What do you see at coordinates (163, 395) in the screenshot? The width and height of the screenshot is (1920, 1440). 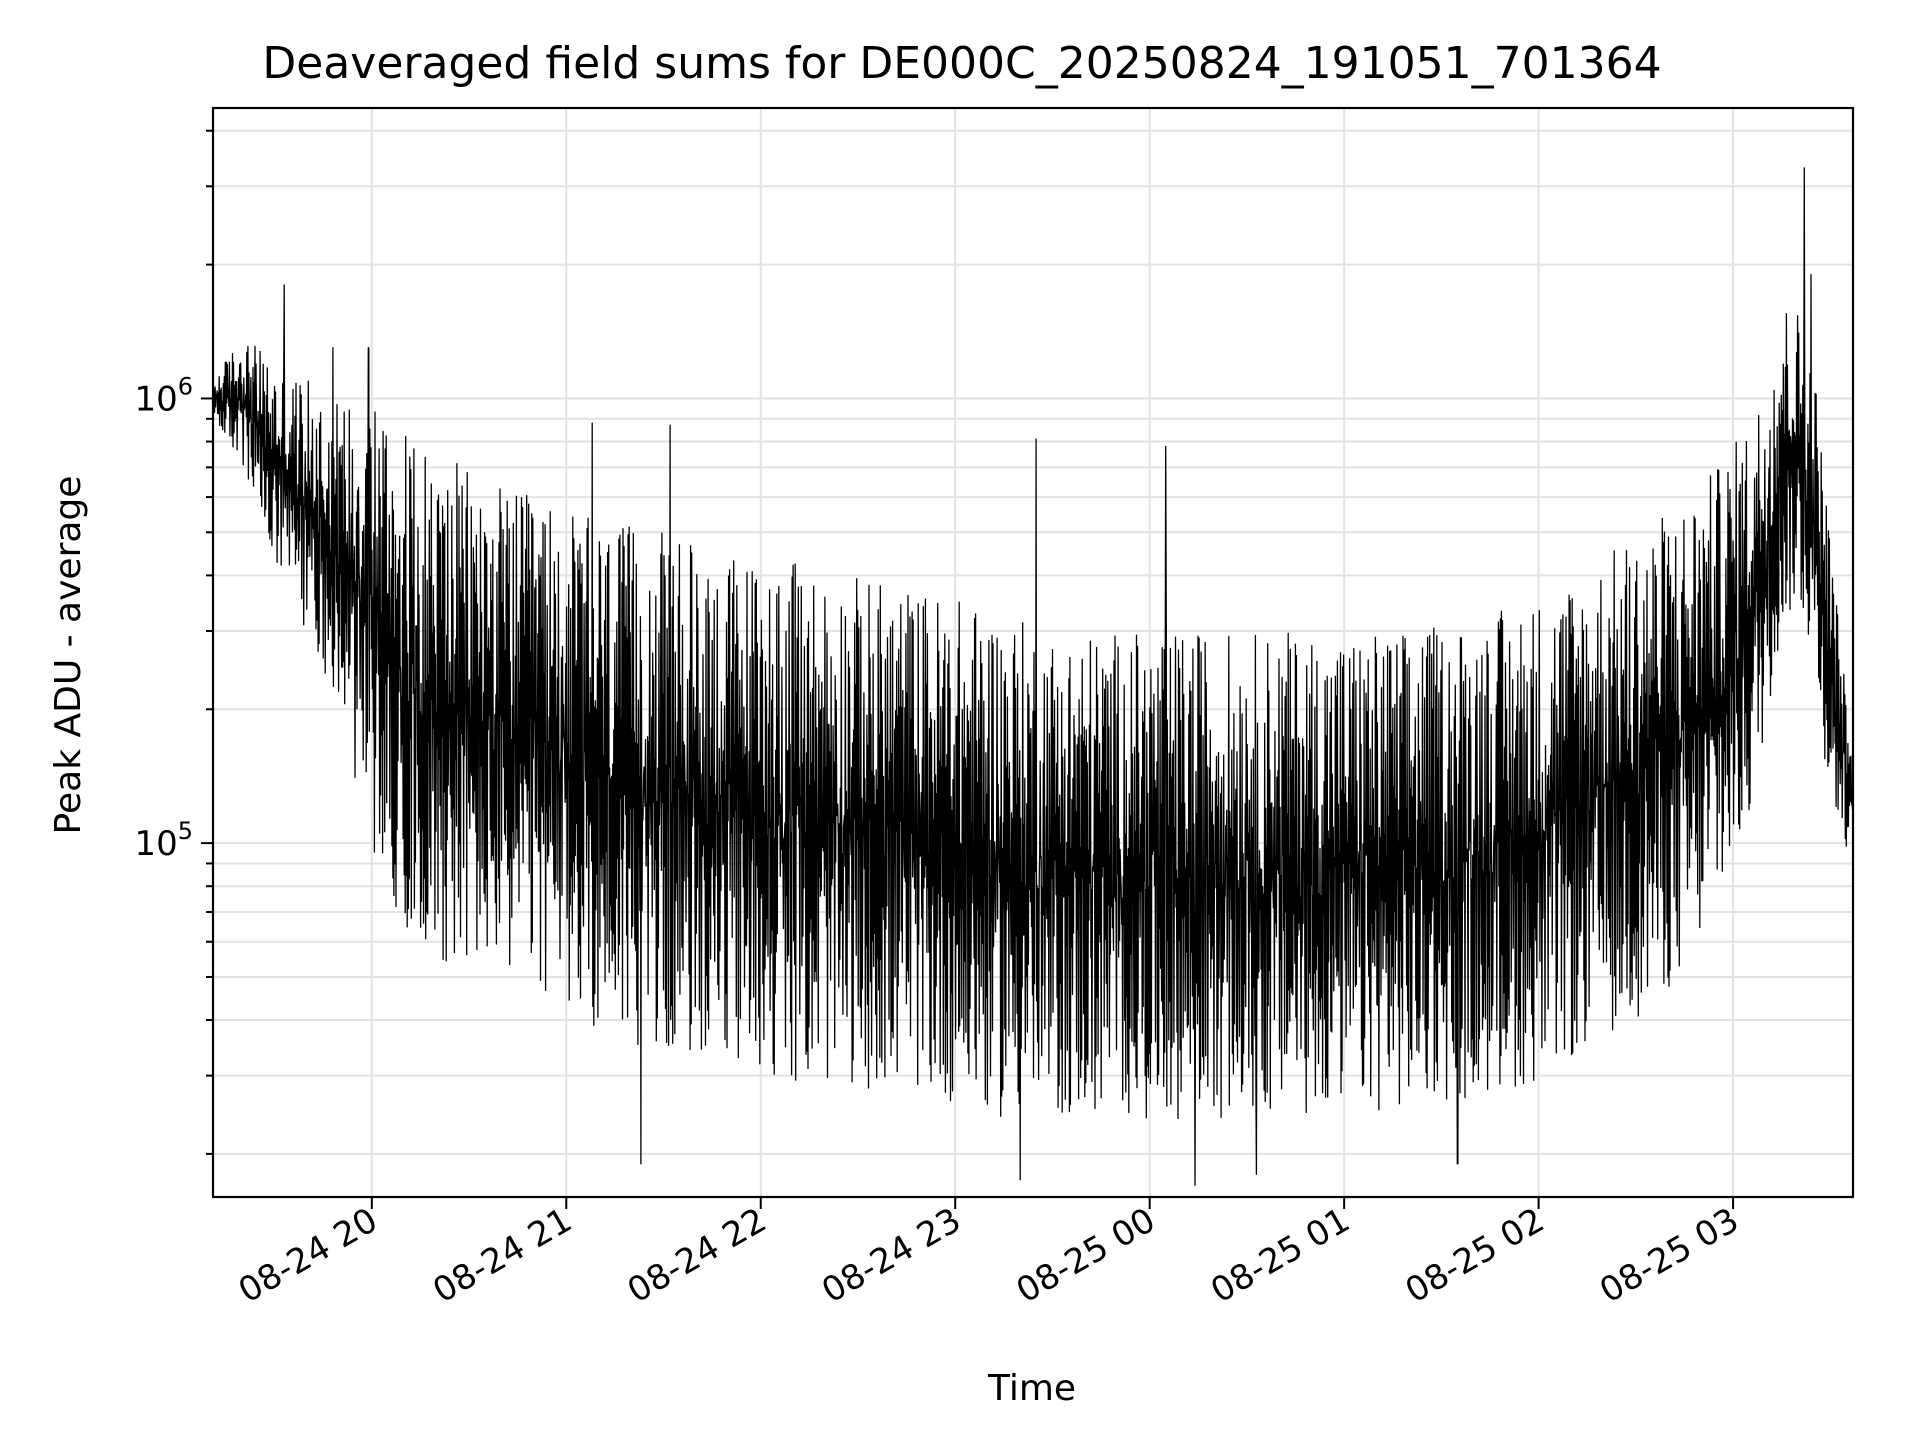 I see `y-tick-label: 10⁶` at bounding box center [163, 395].